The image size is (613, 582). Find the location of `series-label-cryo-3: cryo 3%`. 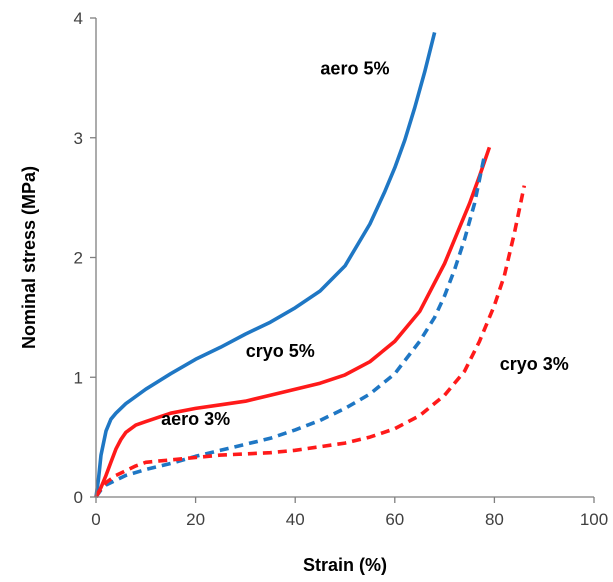

series-label-cryo-3: cryo 3% is located at coordinates (534, 364).